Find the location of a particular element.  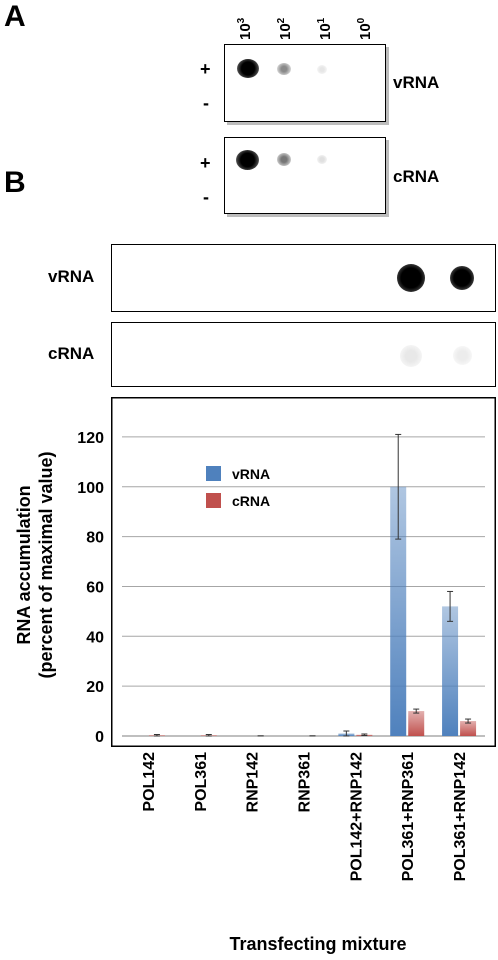

y-tick-label: 120 is located at coordinates (90, 438).